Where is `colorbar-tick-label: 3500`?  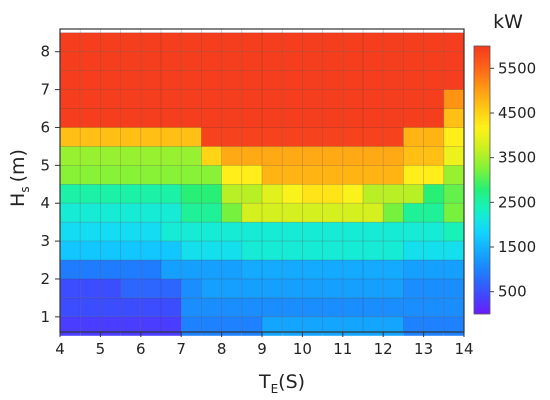 colorbar-tick-label: 3500 is located at coordinates (517, 158).